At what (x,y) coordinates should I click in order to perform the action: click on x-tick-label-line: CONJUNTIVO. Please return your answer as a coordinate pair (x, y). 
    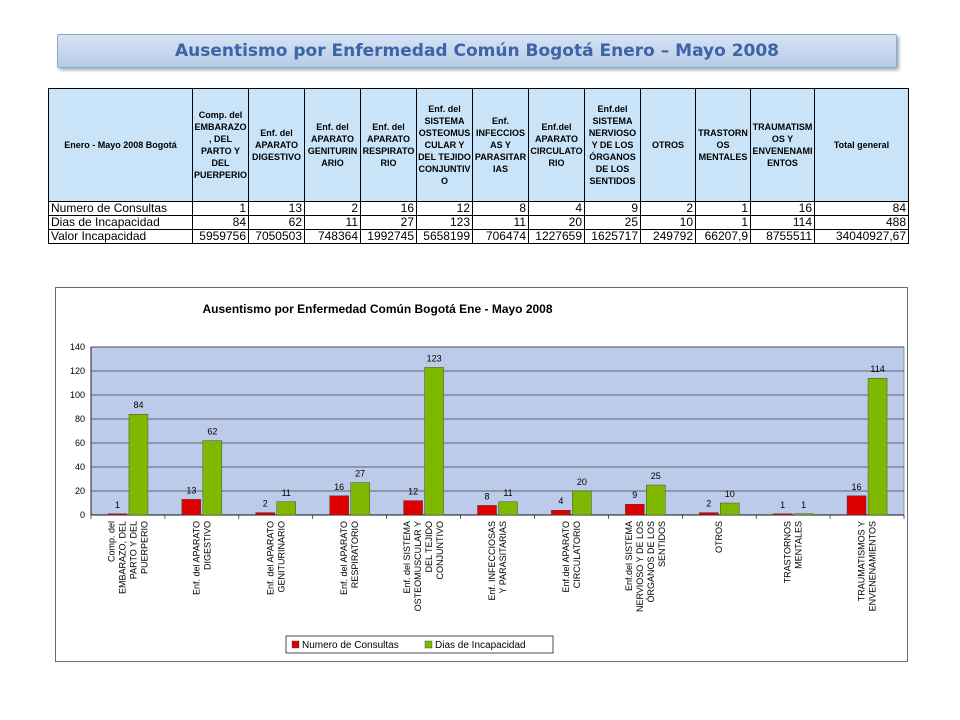
    Looking at the image, I should click on (440, 550).